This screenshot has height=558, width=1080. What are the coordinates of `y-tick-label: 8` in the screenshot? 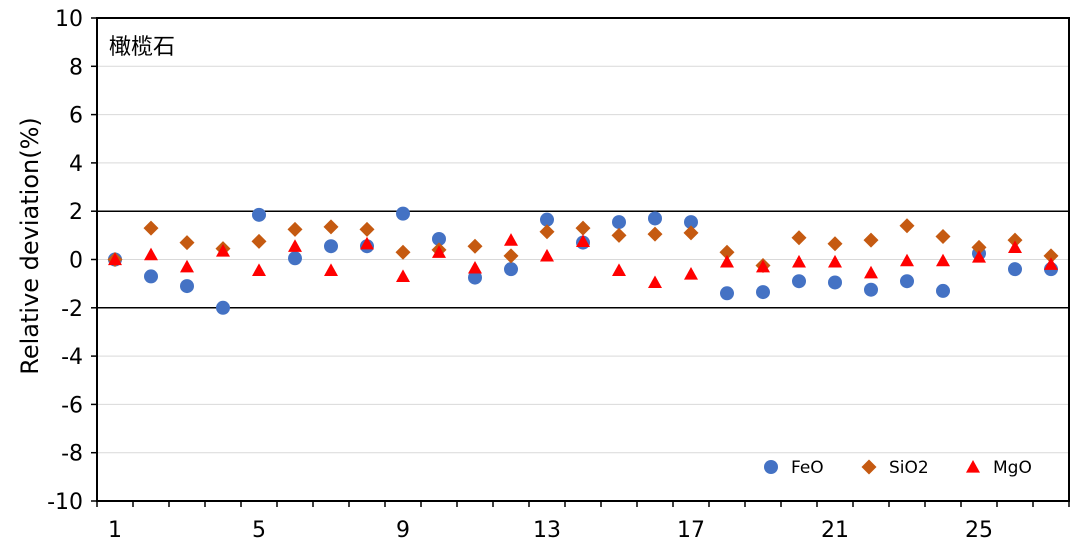 It's located at (76, 67).